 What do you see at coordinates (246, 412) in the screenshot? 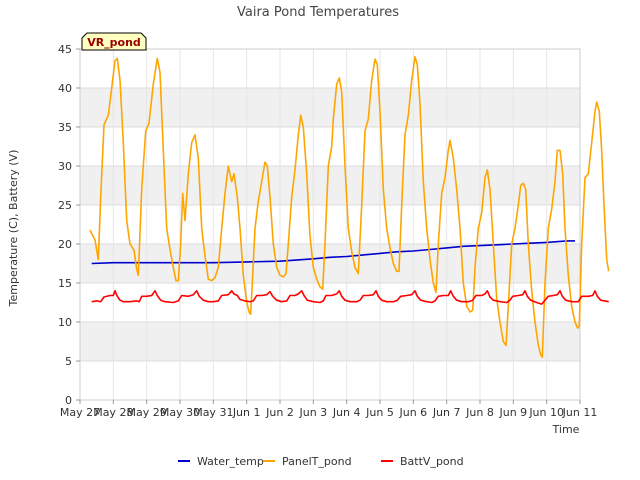
I see `x-tick-label: Jun 1` at bounding box center [246, 412].